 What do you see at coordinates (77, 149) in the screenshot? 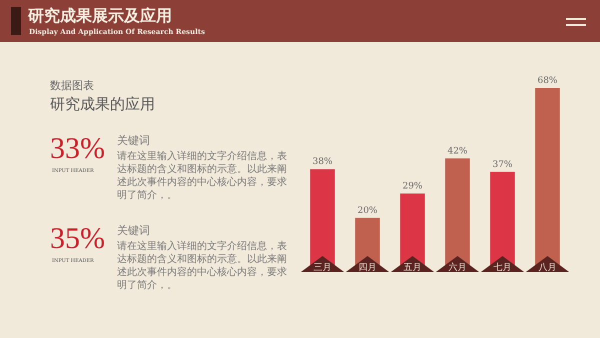
I see `text: 33%` at bounding box center [77, 149].